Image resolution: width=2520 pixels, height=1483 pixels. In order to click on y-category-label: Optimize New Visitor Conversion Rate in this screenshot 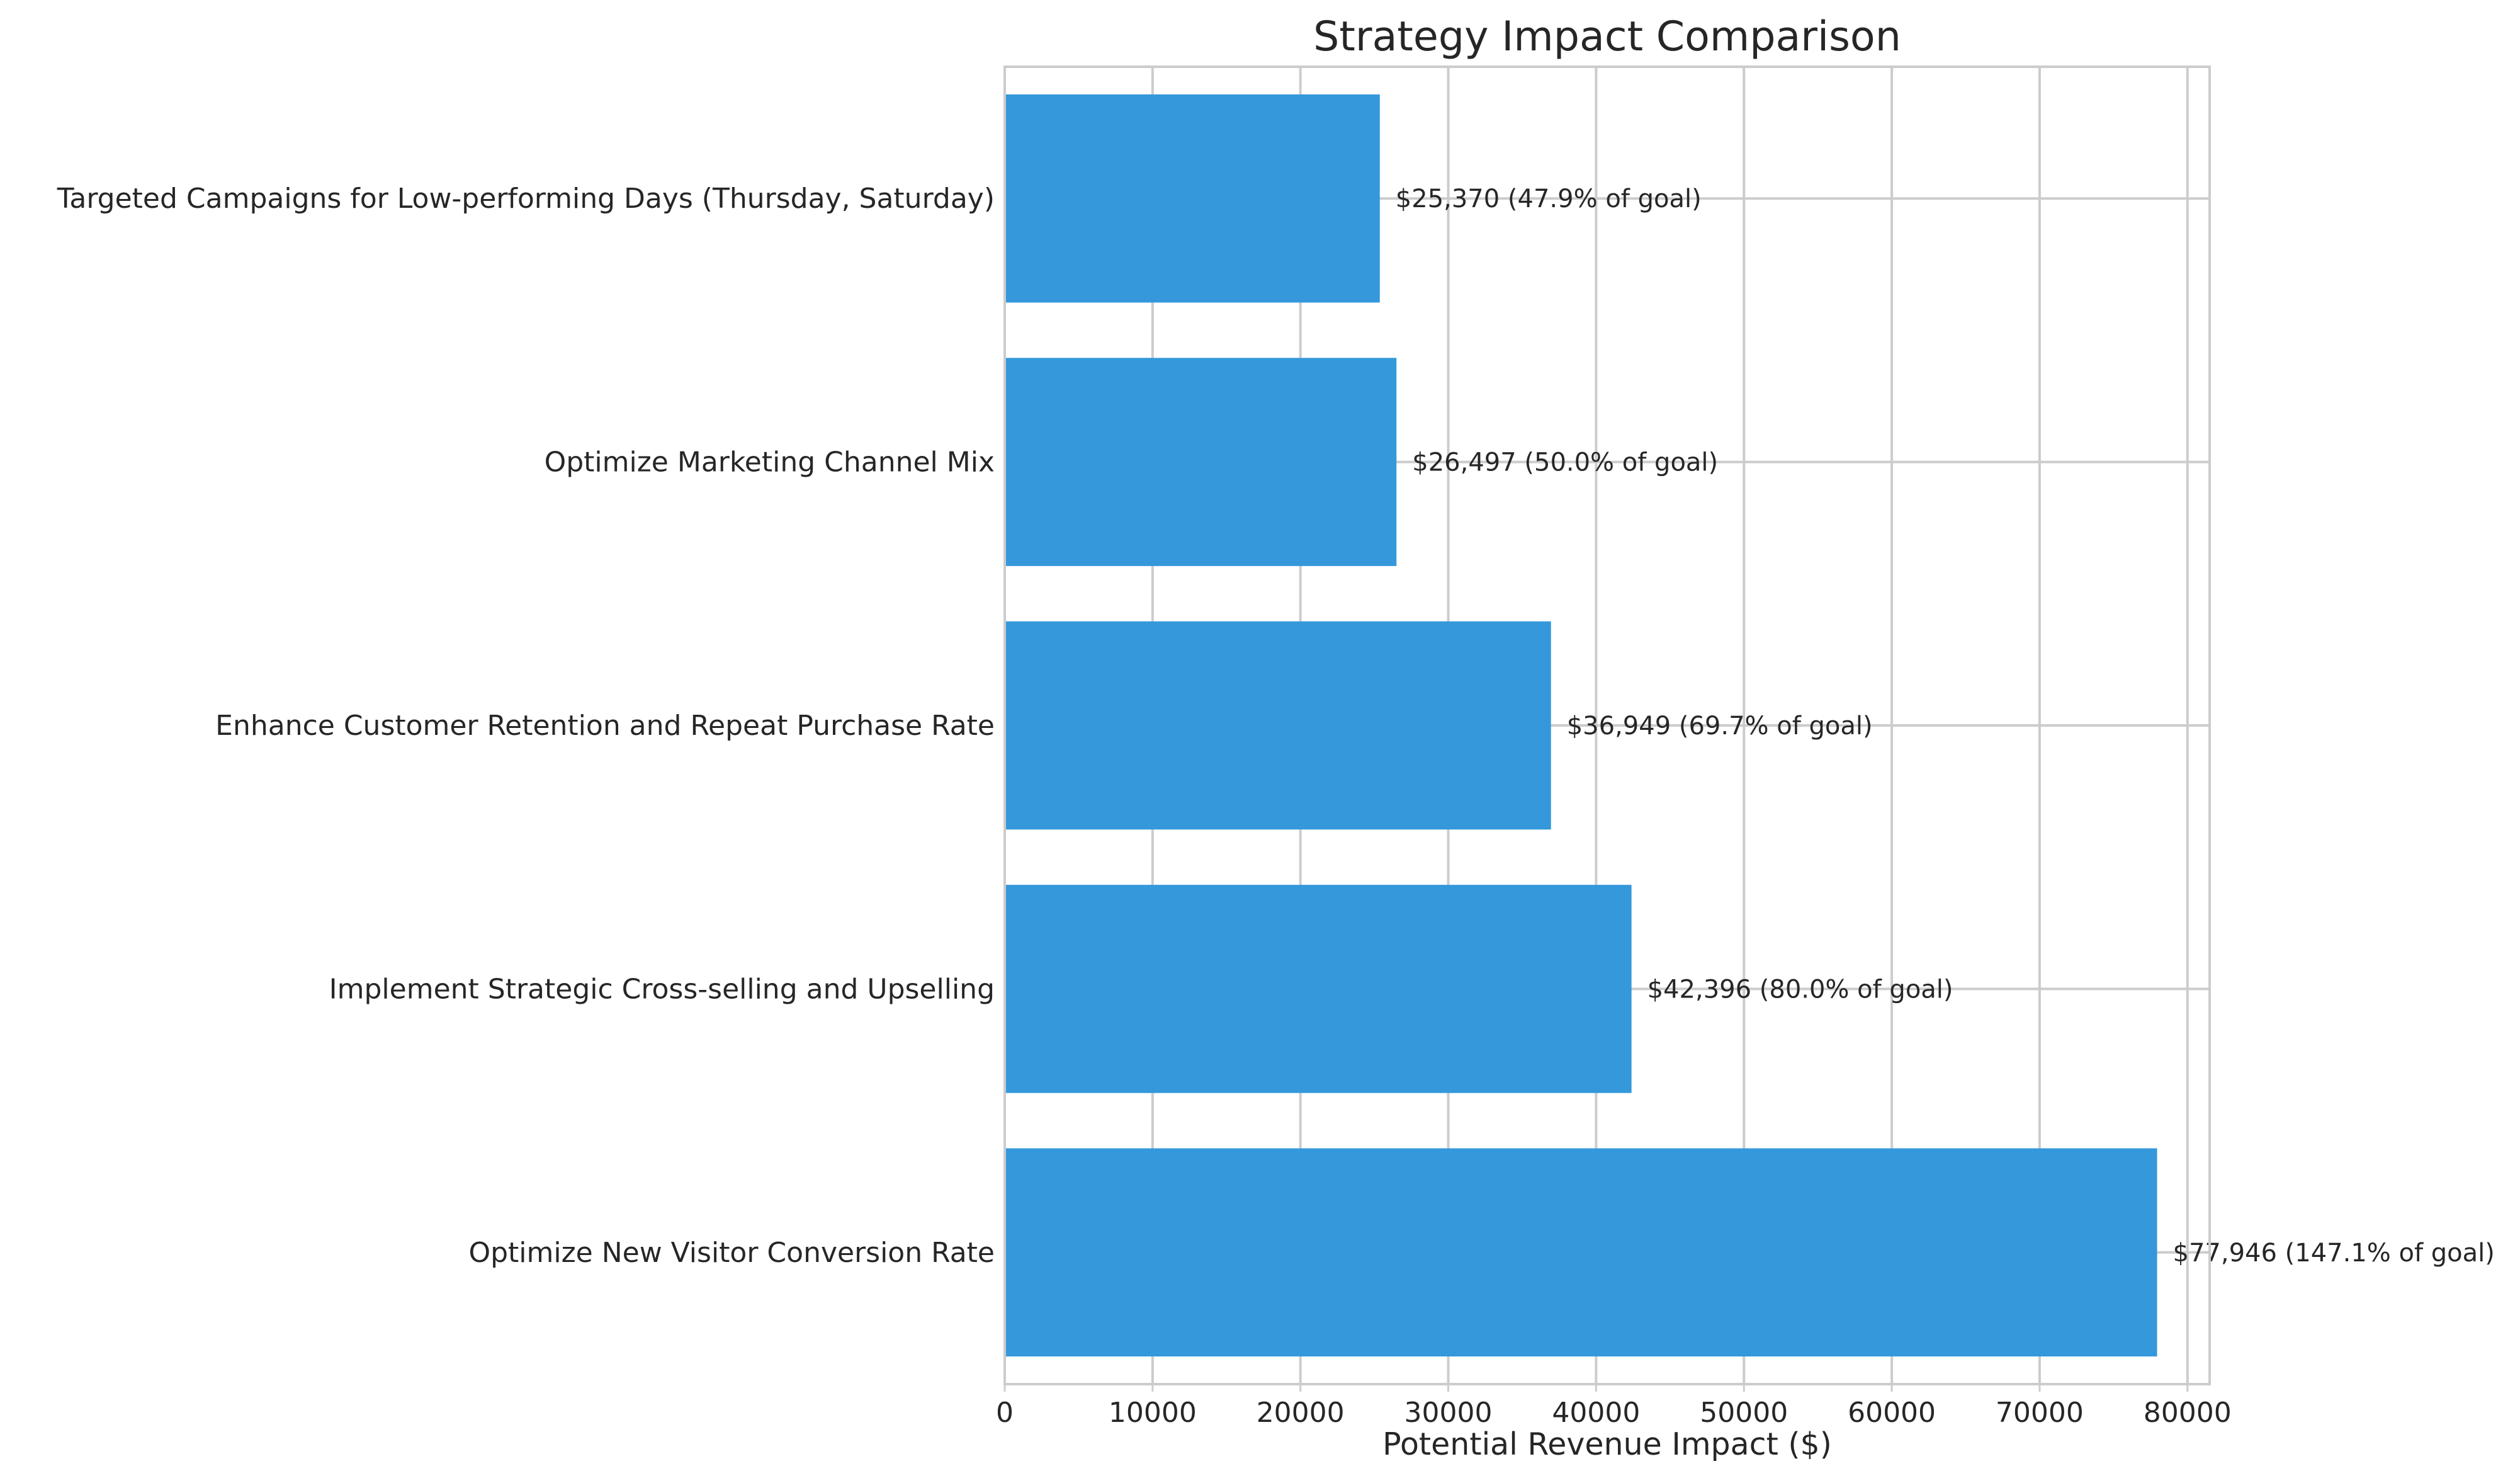, I will do `click(731, 1253)`.